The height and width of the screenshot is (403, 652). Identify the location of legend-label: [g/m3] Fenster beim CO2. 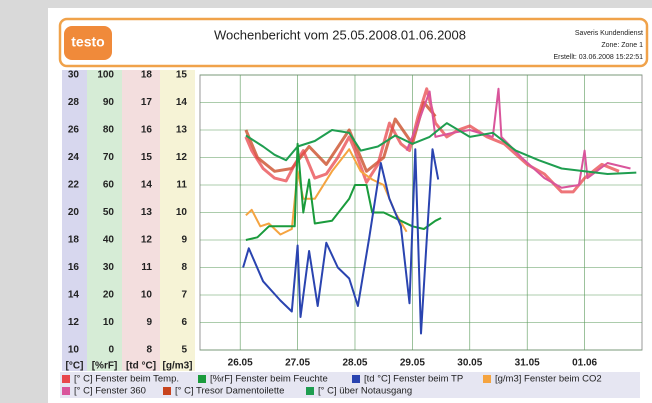
(548, 379).